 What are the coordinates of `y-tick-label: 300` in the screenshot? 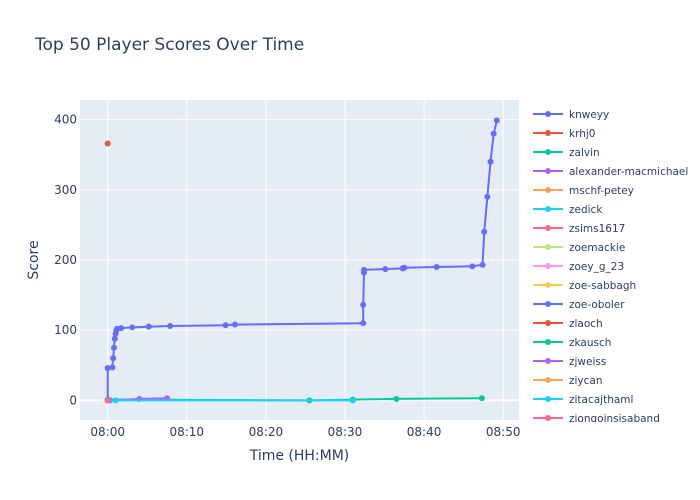 It's located at (65, 190).